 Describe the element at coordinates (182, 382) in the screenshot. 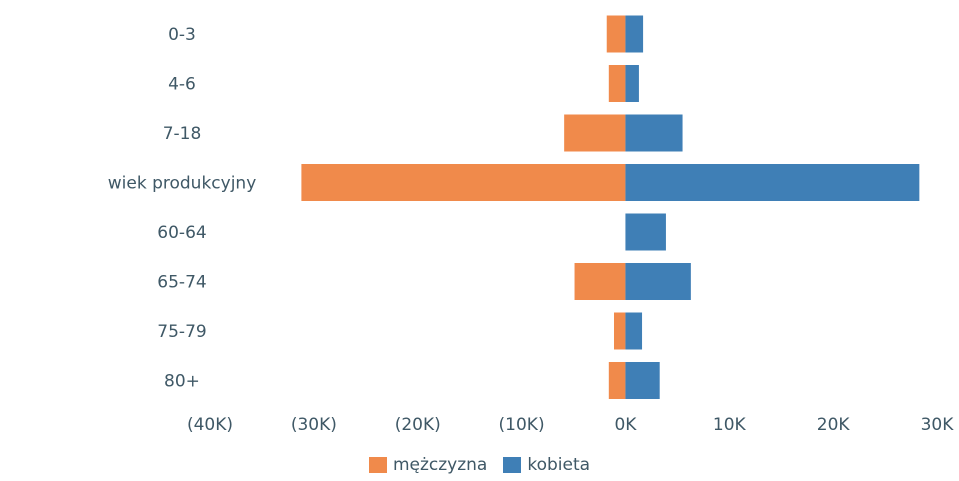

I see `category-label: 80+` at that location.